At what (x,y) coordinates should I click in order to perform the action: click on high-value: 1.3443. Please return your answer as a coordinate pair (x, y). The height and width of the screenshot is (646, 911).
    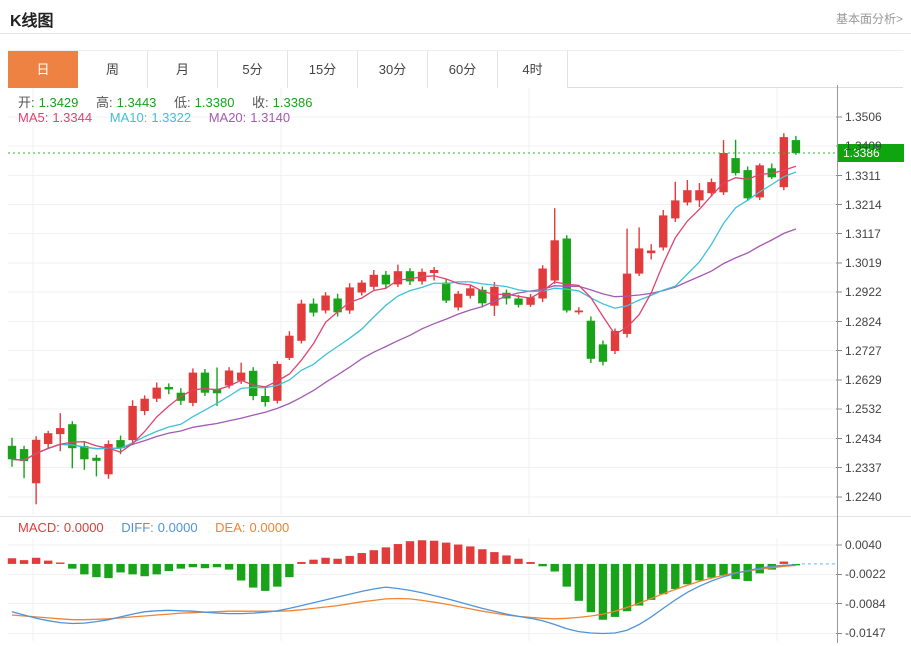
    Looking at the image, I should click on (136, 102).